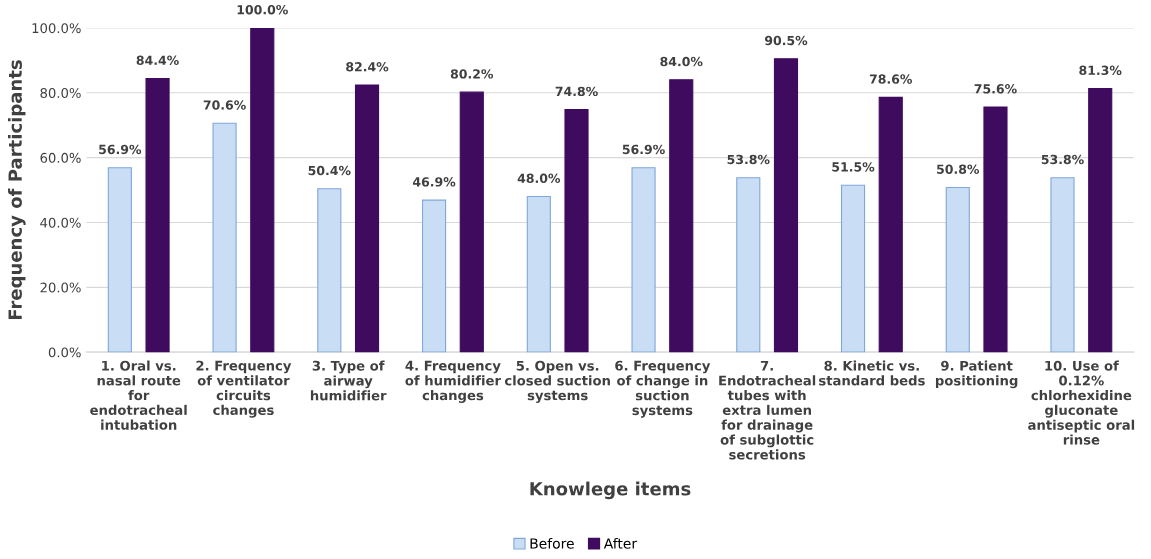 This screenshot has width=1151, height=559. I want to click on x-tick-label: 2. Frequency of ventilator circuits changes, so click(244, 389).